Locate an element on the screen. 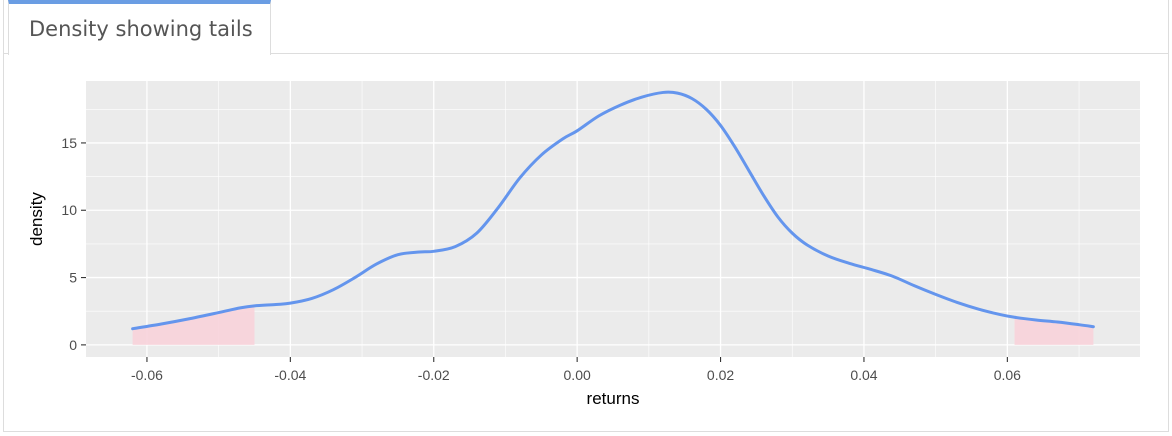  y-tick-label: 5 is located at coordinates (73, 278).